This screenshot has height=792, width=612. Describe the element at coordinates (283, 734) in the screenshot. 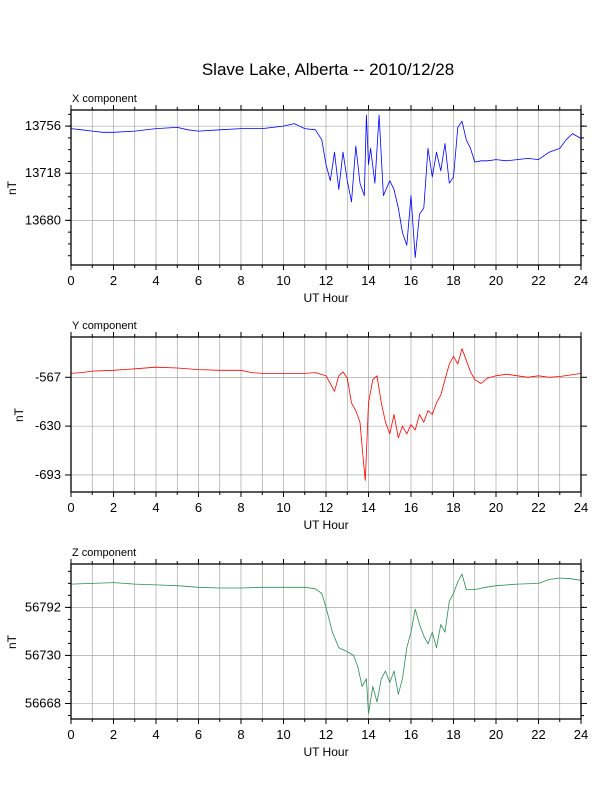

I see `z-component-x-tick-label: 10` at that location.